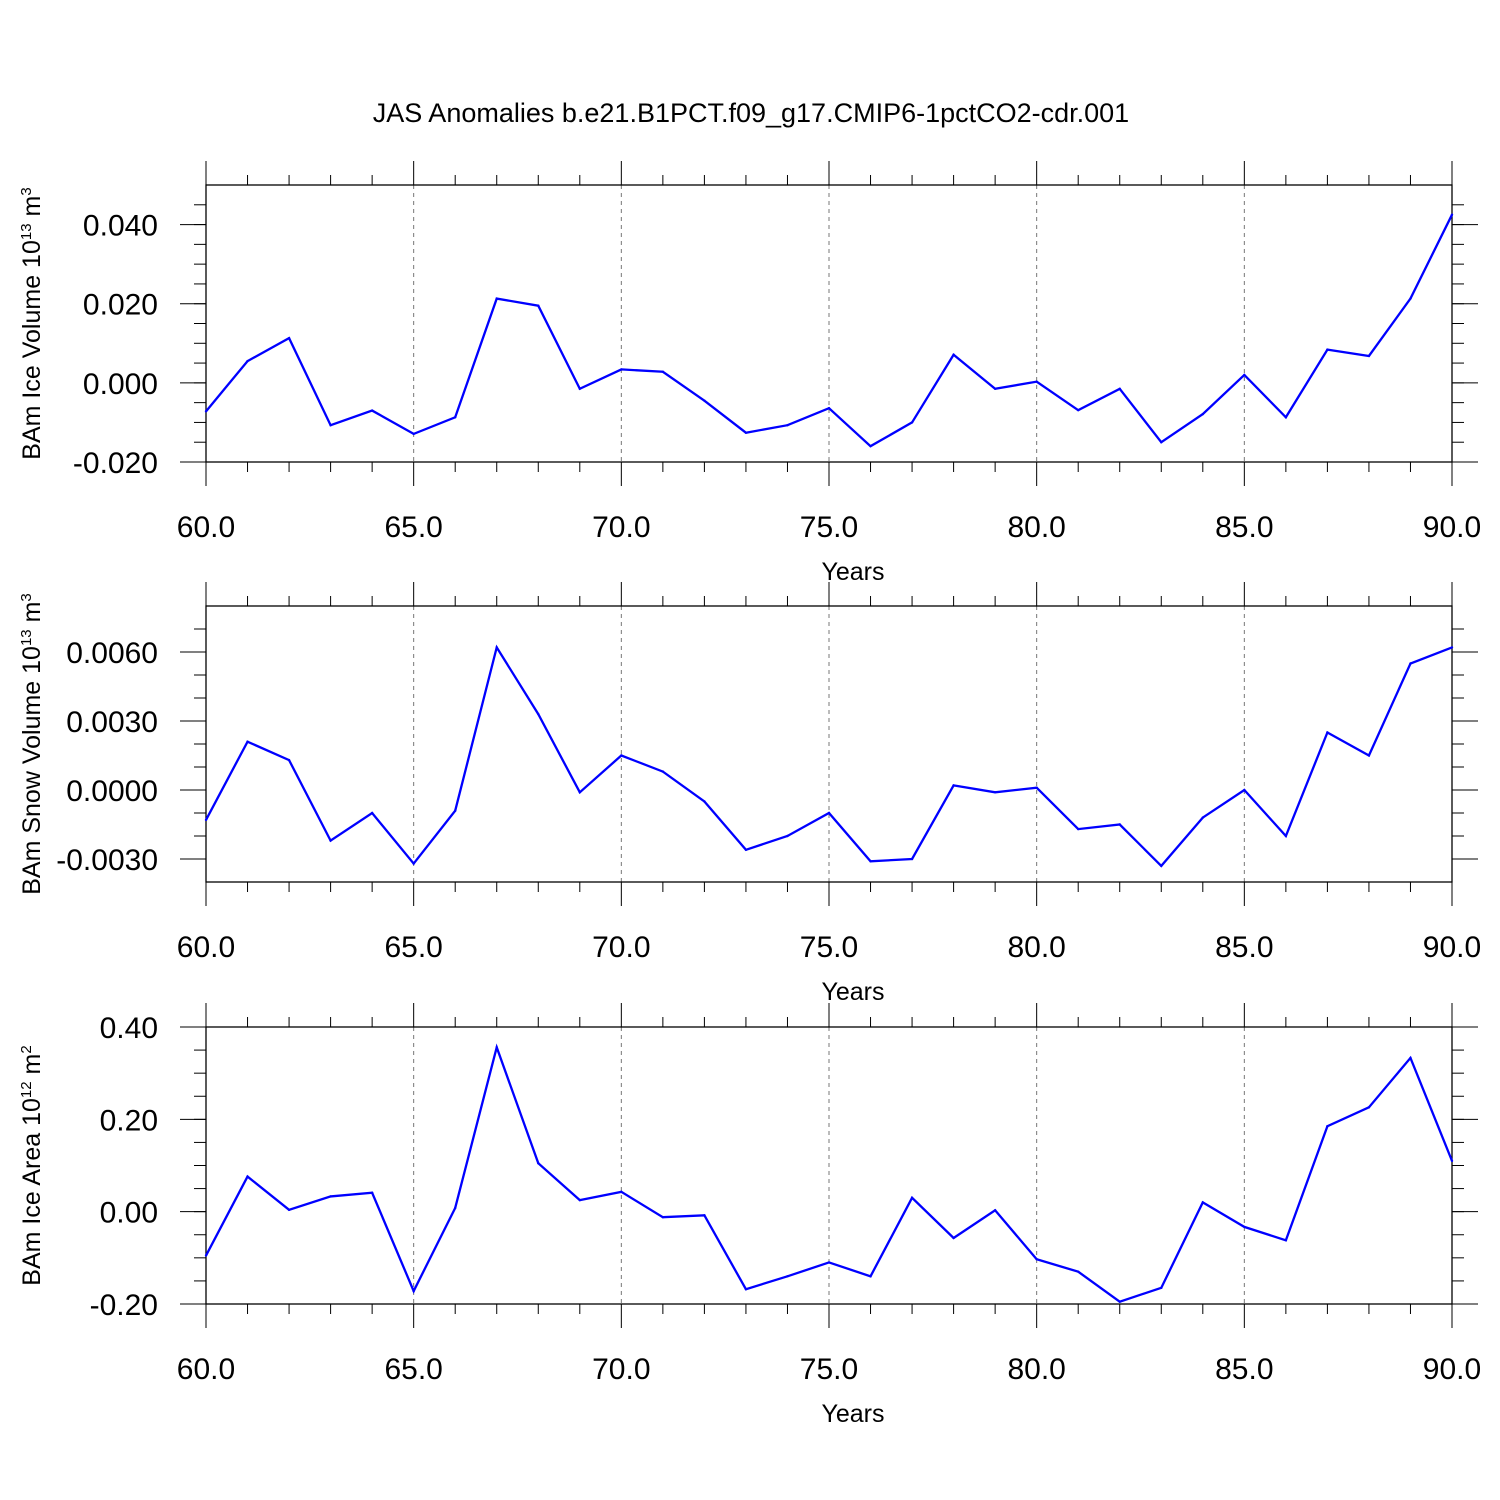  What do you see at coordinates (129, 1213) in the screenshot?
I see `y-tick-label: 0.00` at bounding box center [129, 1213].